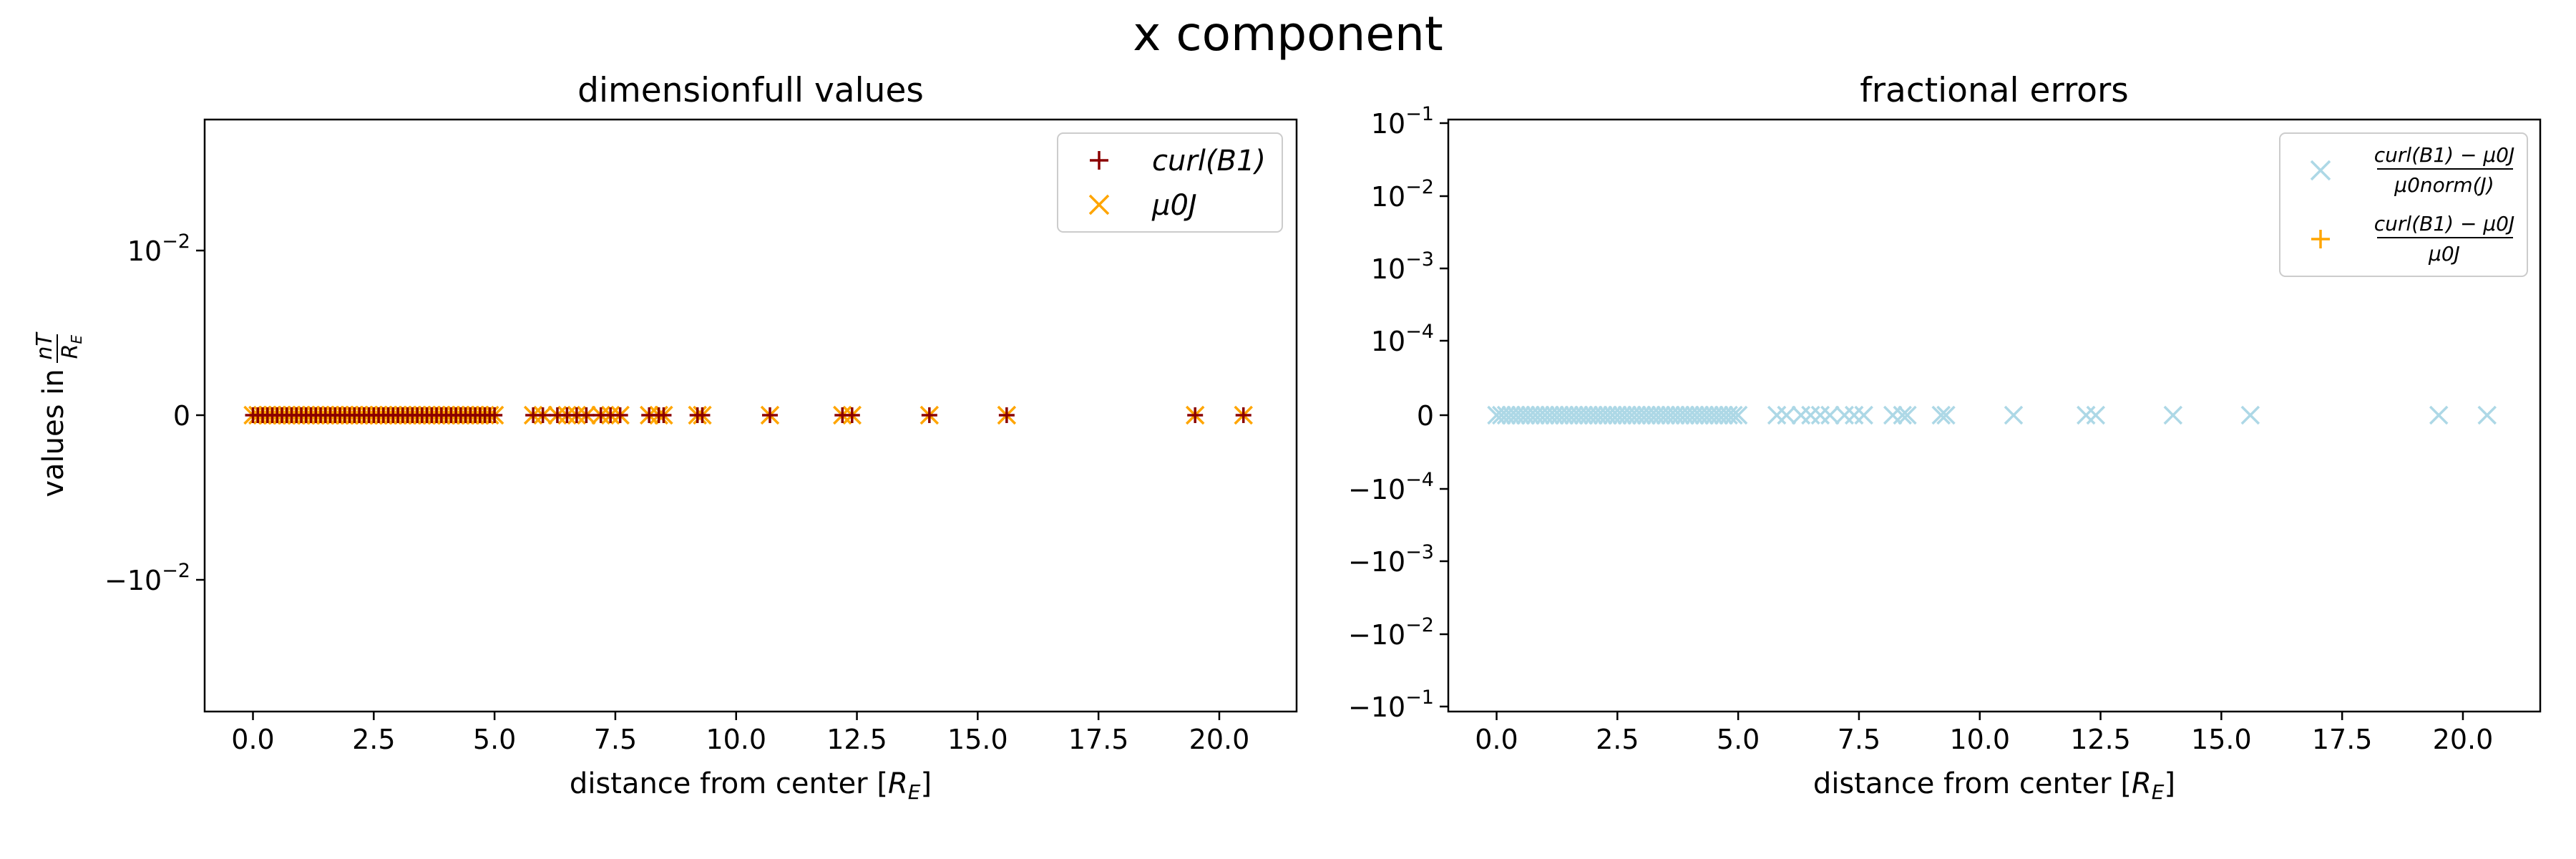  Describe the element at coordinates (1391, 559) in the screenshot. I see `y-tick-label: −10−3` at that location.